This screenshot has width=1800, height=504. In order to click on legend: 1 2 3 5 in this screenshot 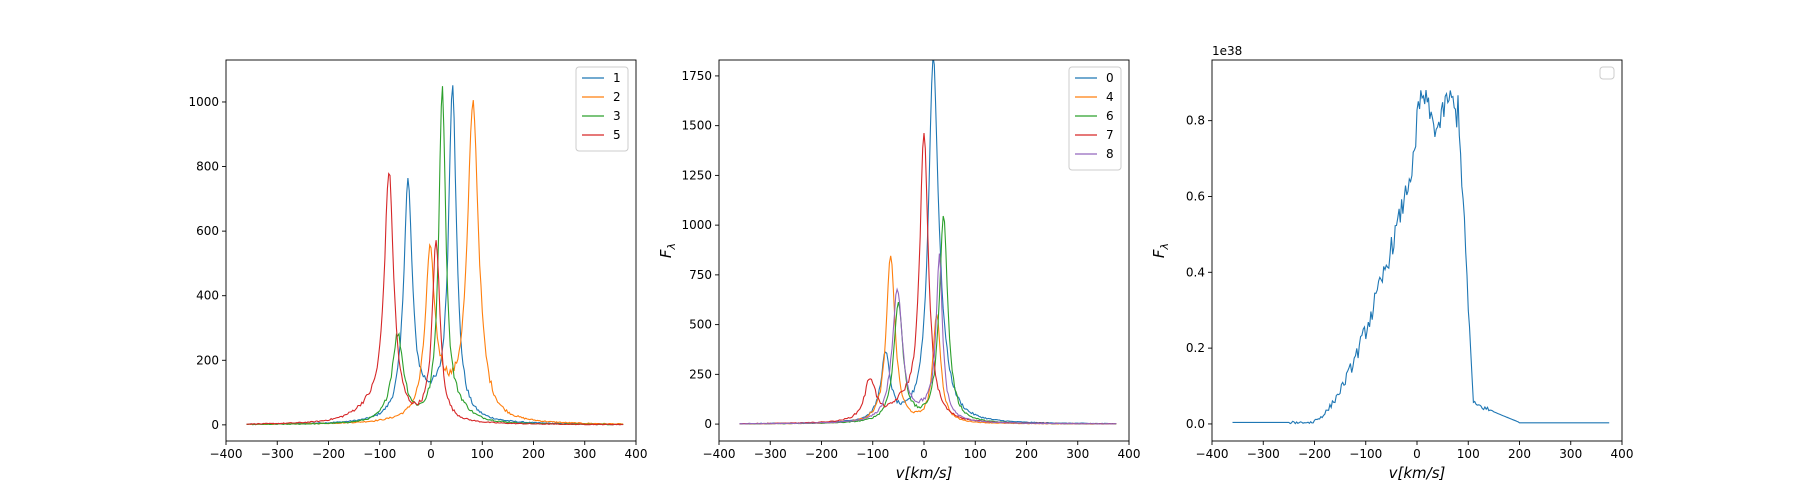, I will do `click(602, 109)`.